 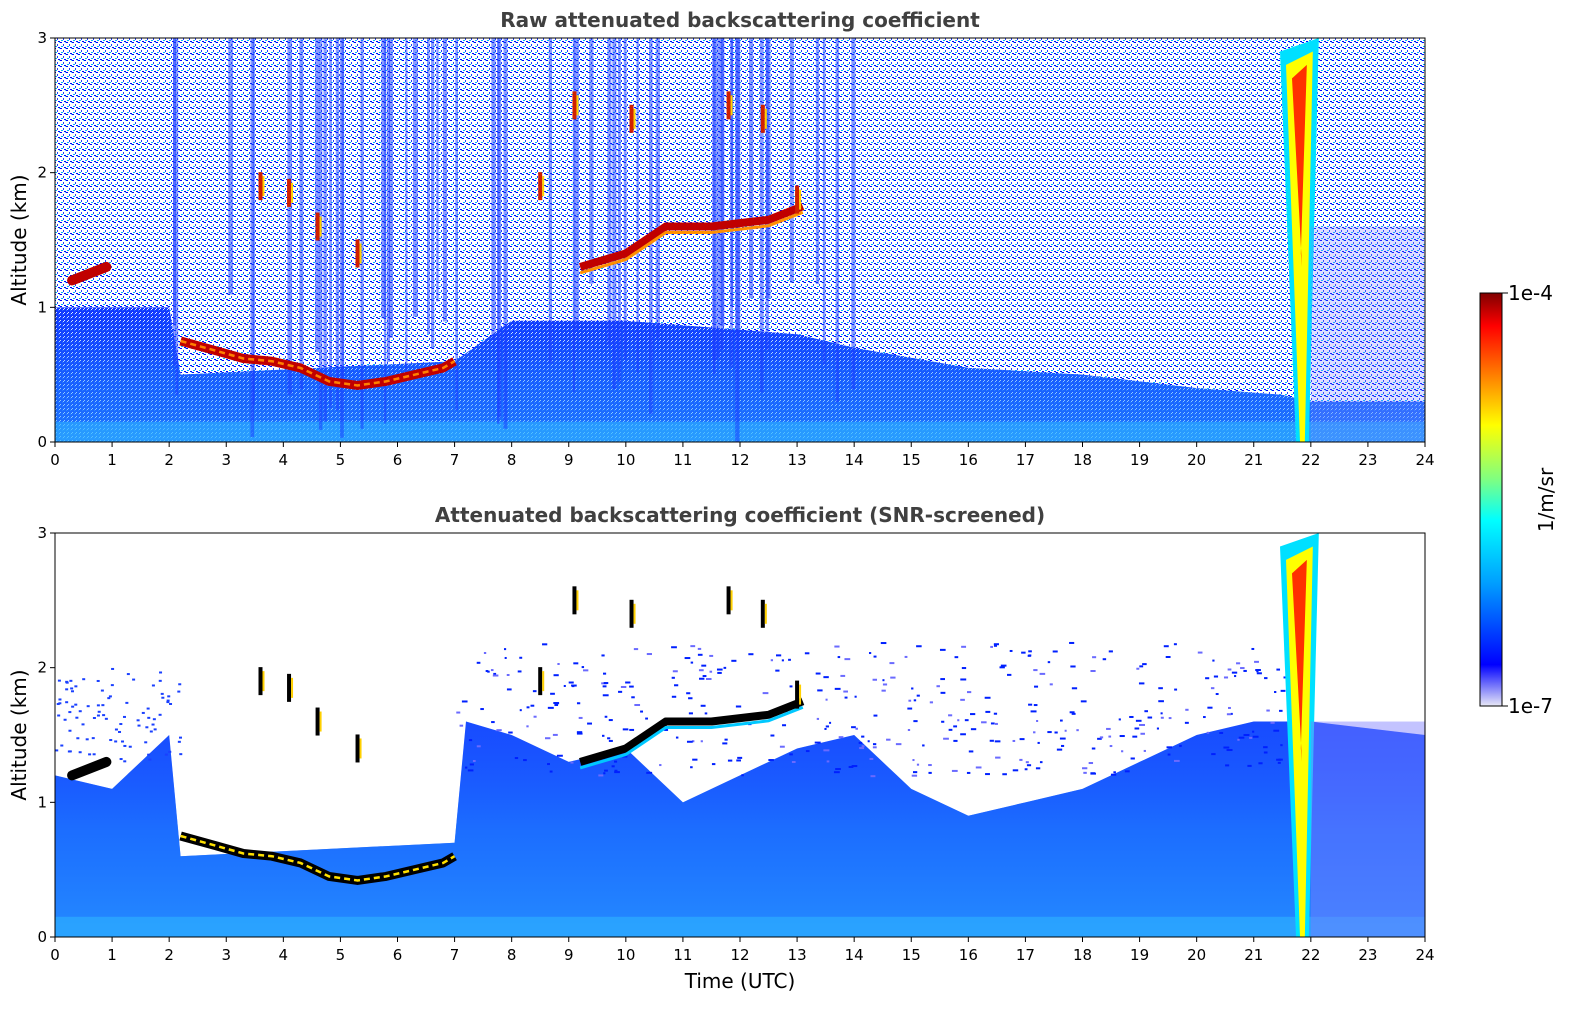 What do you see at coordinates (46, 240) in the screenshot?
I see `panel1-y-ticks: 0 1 2 3` at bounding box center [46, 240].